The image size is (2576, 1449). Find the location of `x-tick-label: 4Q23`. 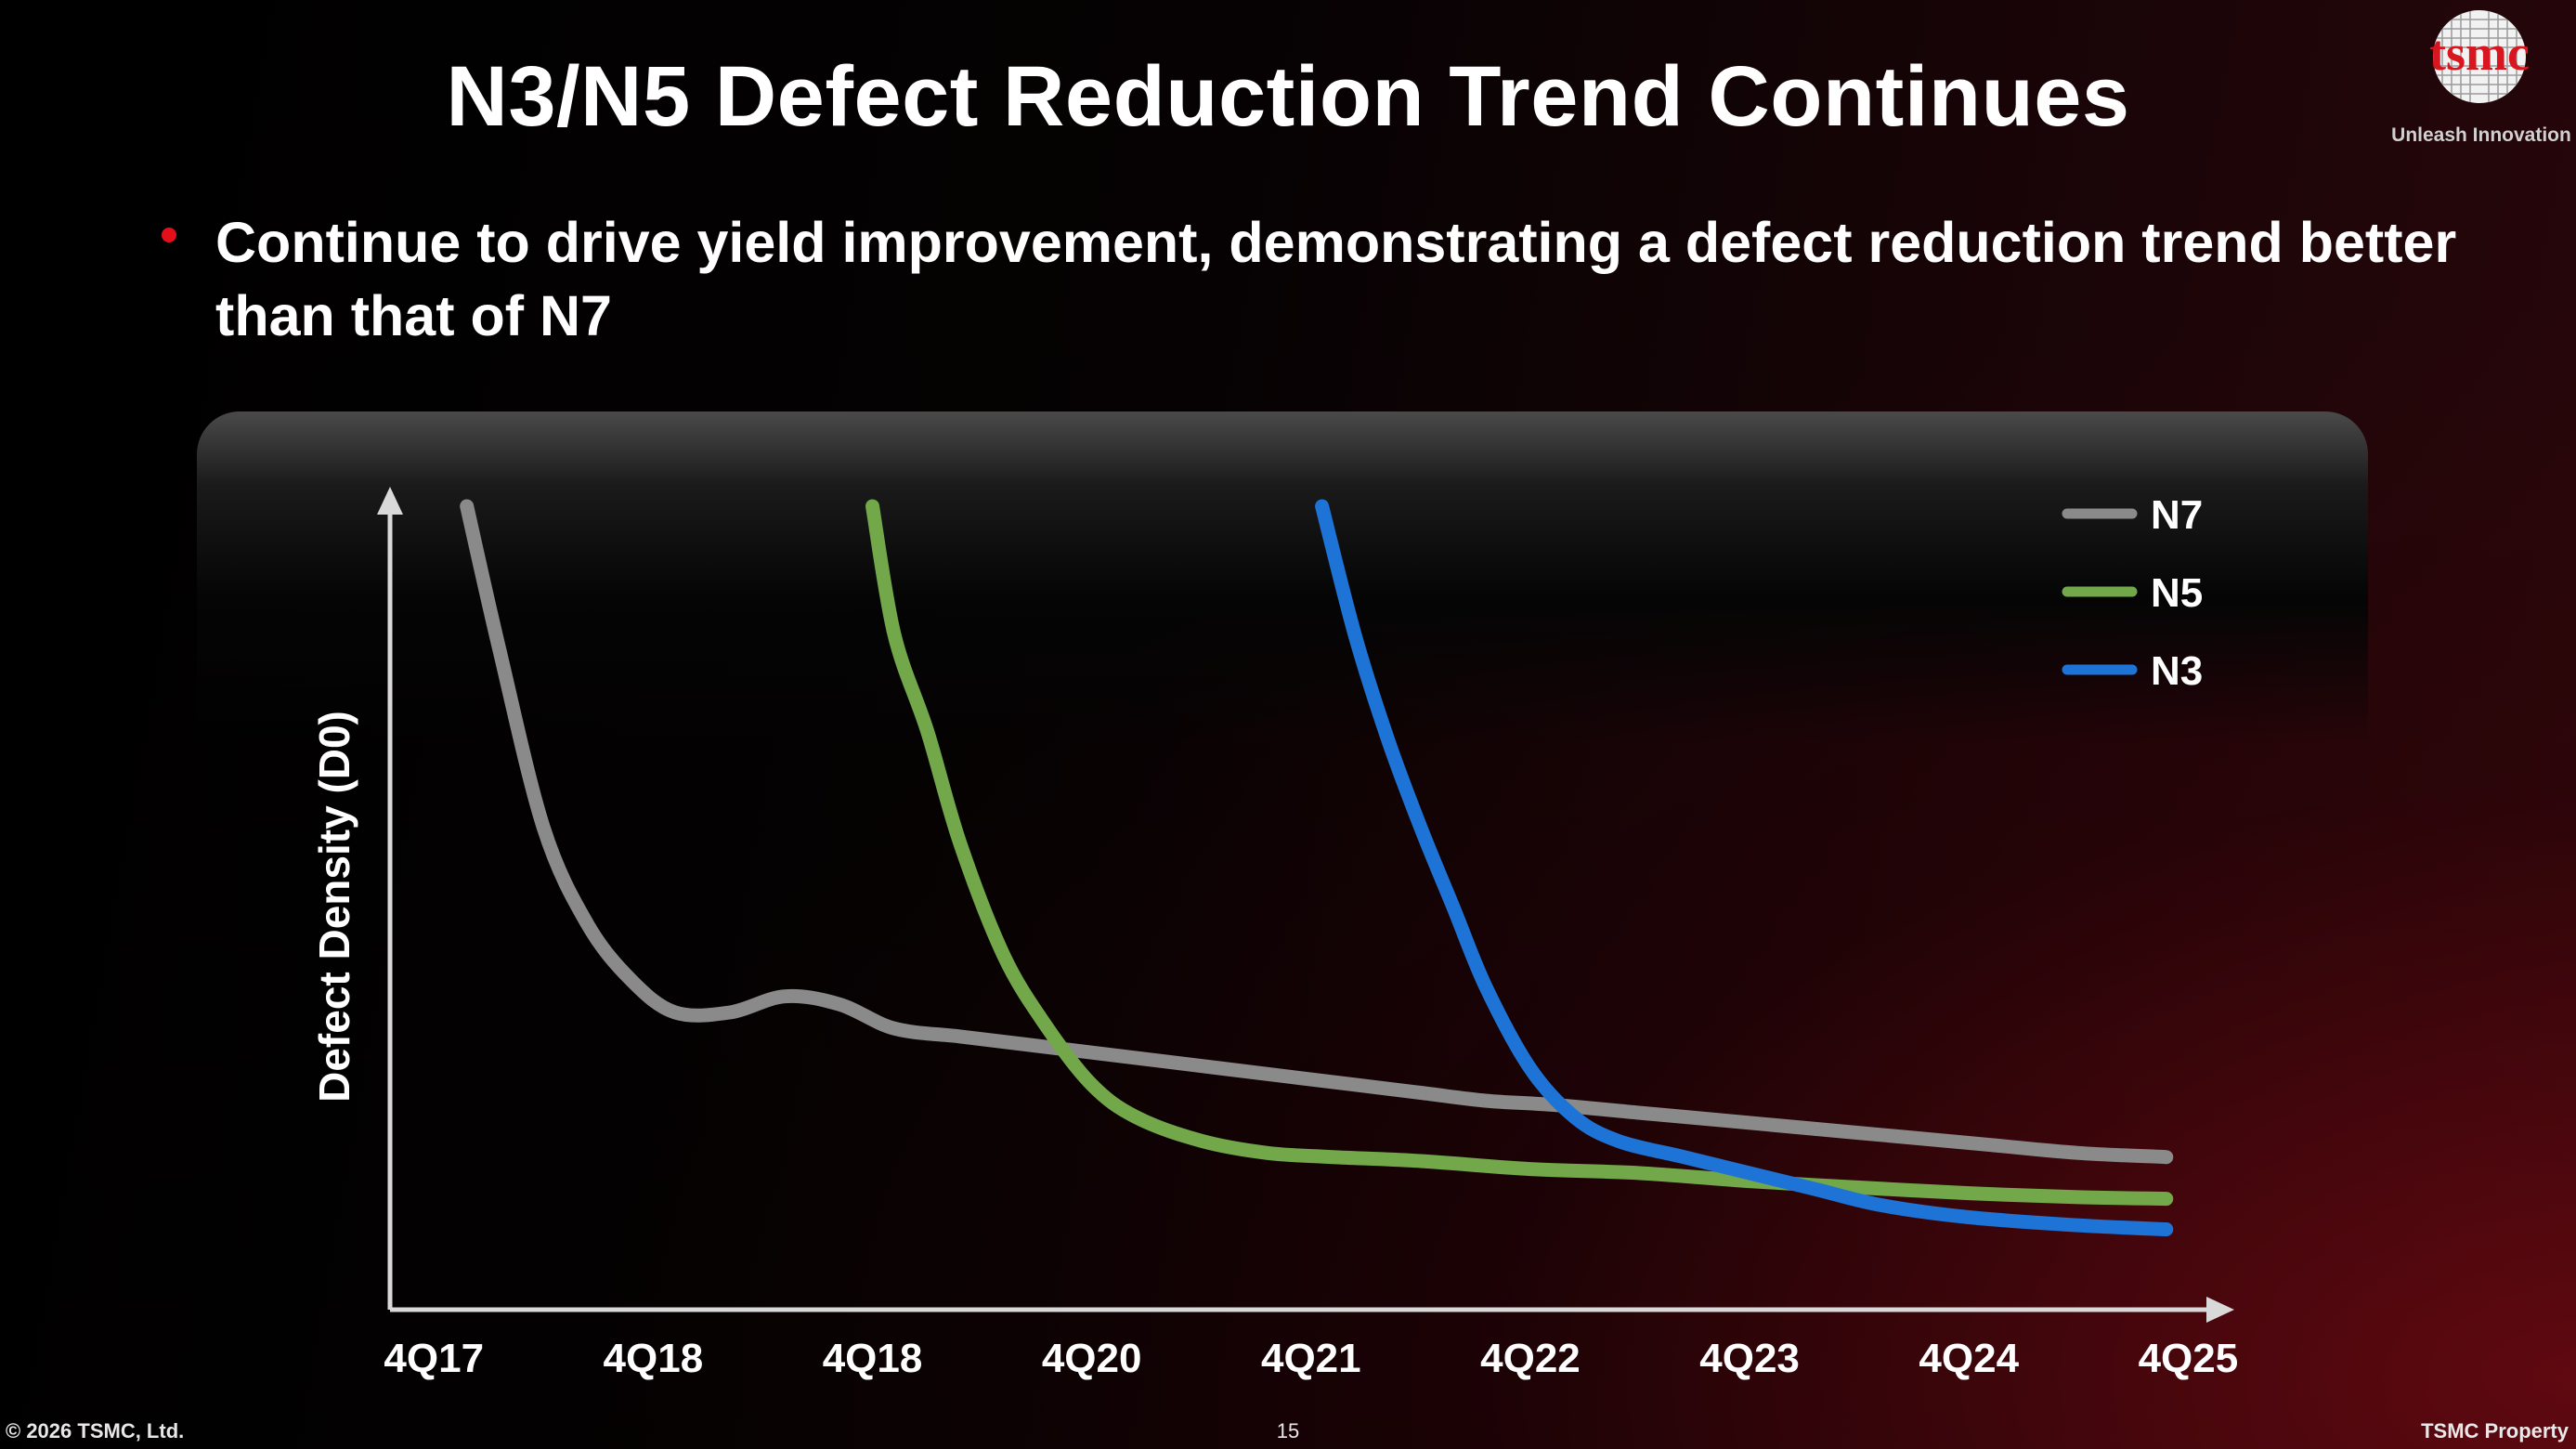

x-tick-label: 4Q23 is located at coordinates (1750, 1358).